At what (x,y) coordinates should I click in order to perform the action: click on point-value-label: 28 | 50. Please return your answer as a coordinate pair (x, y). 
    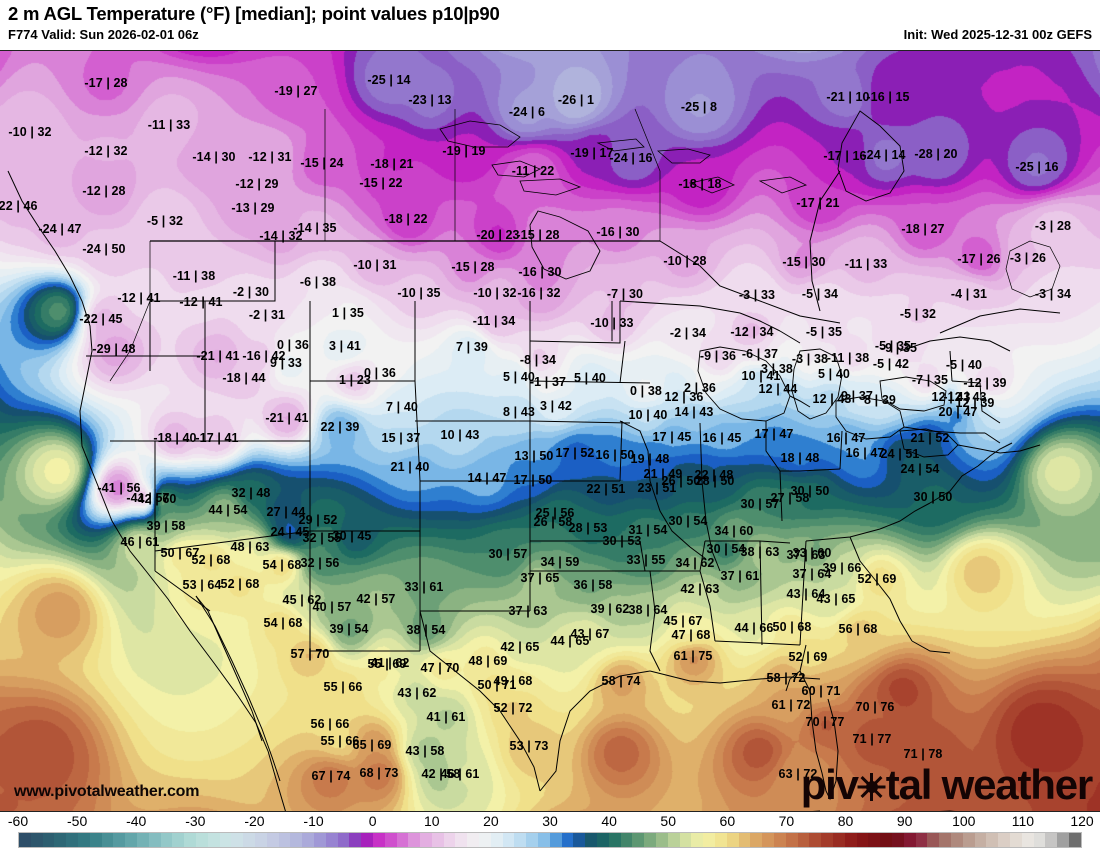
    Looking at the image, I should click on (715, 480).